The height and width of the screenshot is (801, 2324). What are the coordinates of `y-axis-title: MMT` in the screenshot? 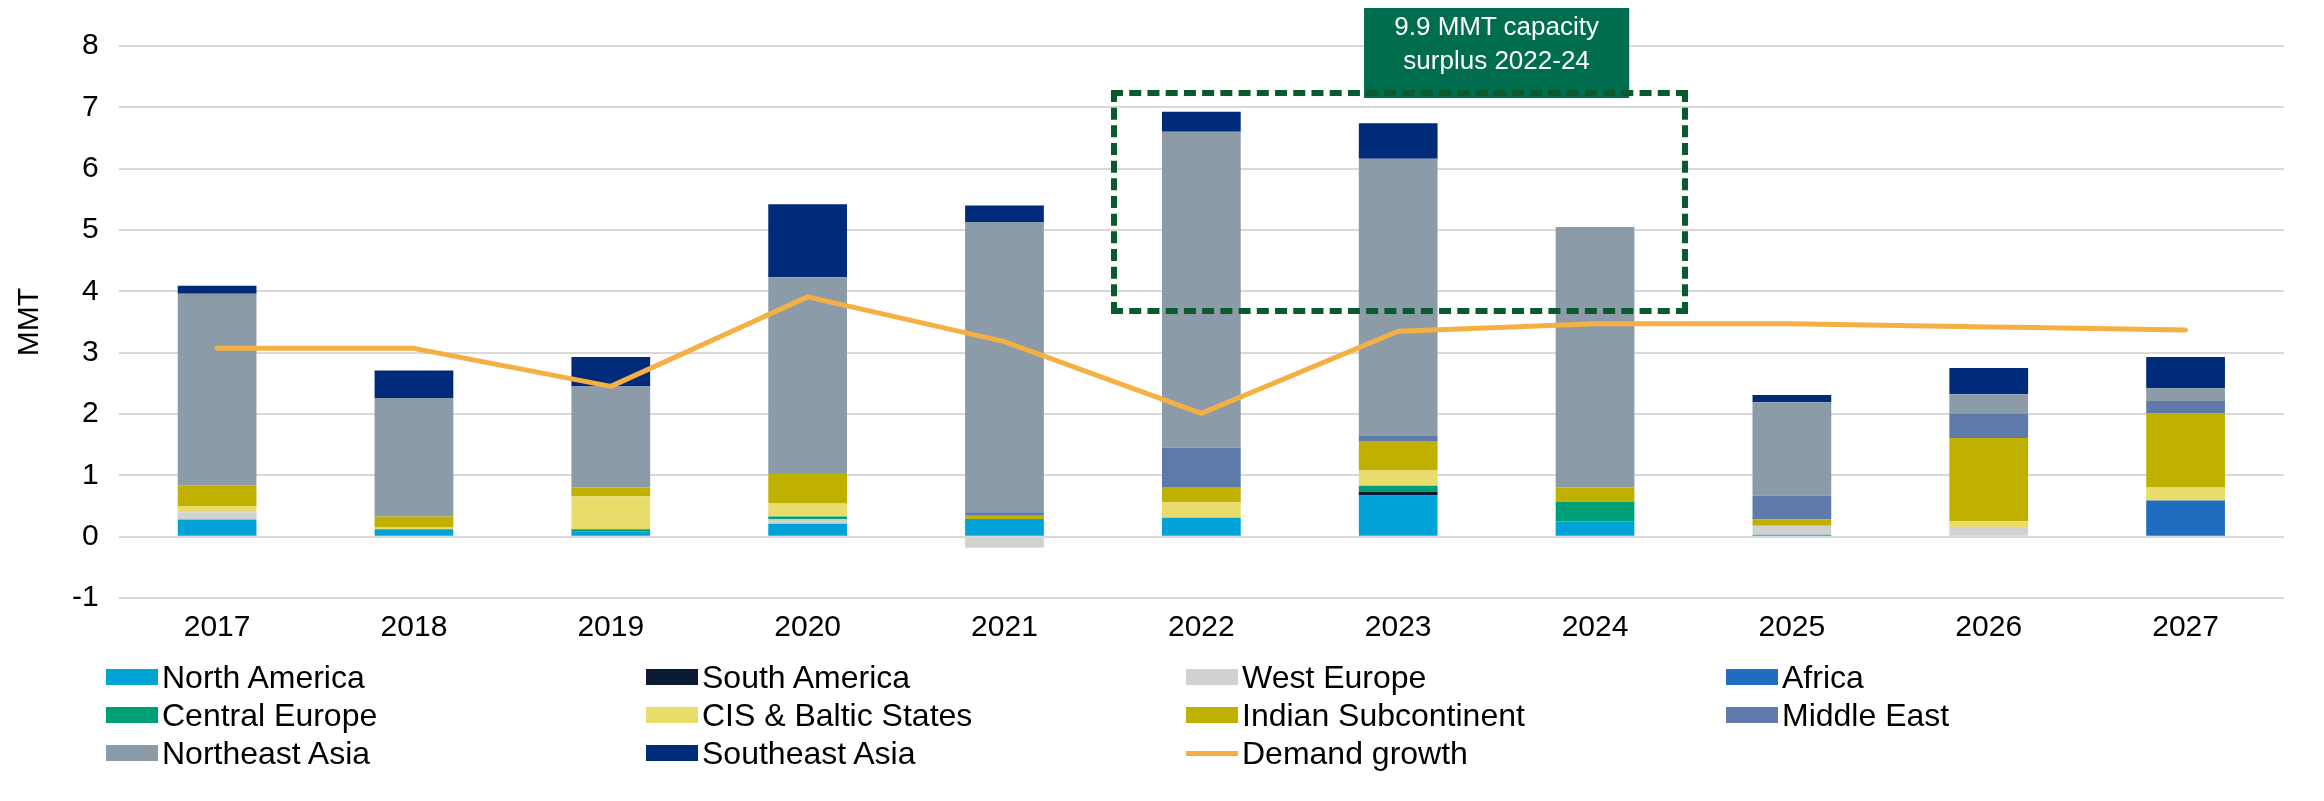 It's located at (28, 322).